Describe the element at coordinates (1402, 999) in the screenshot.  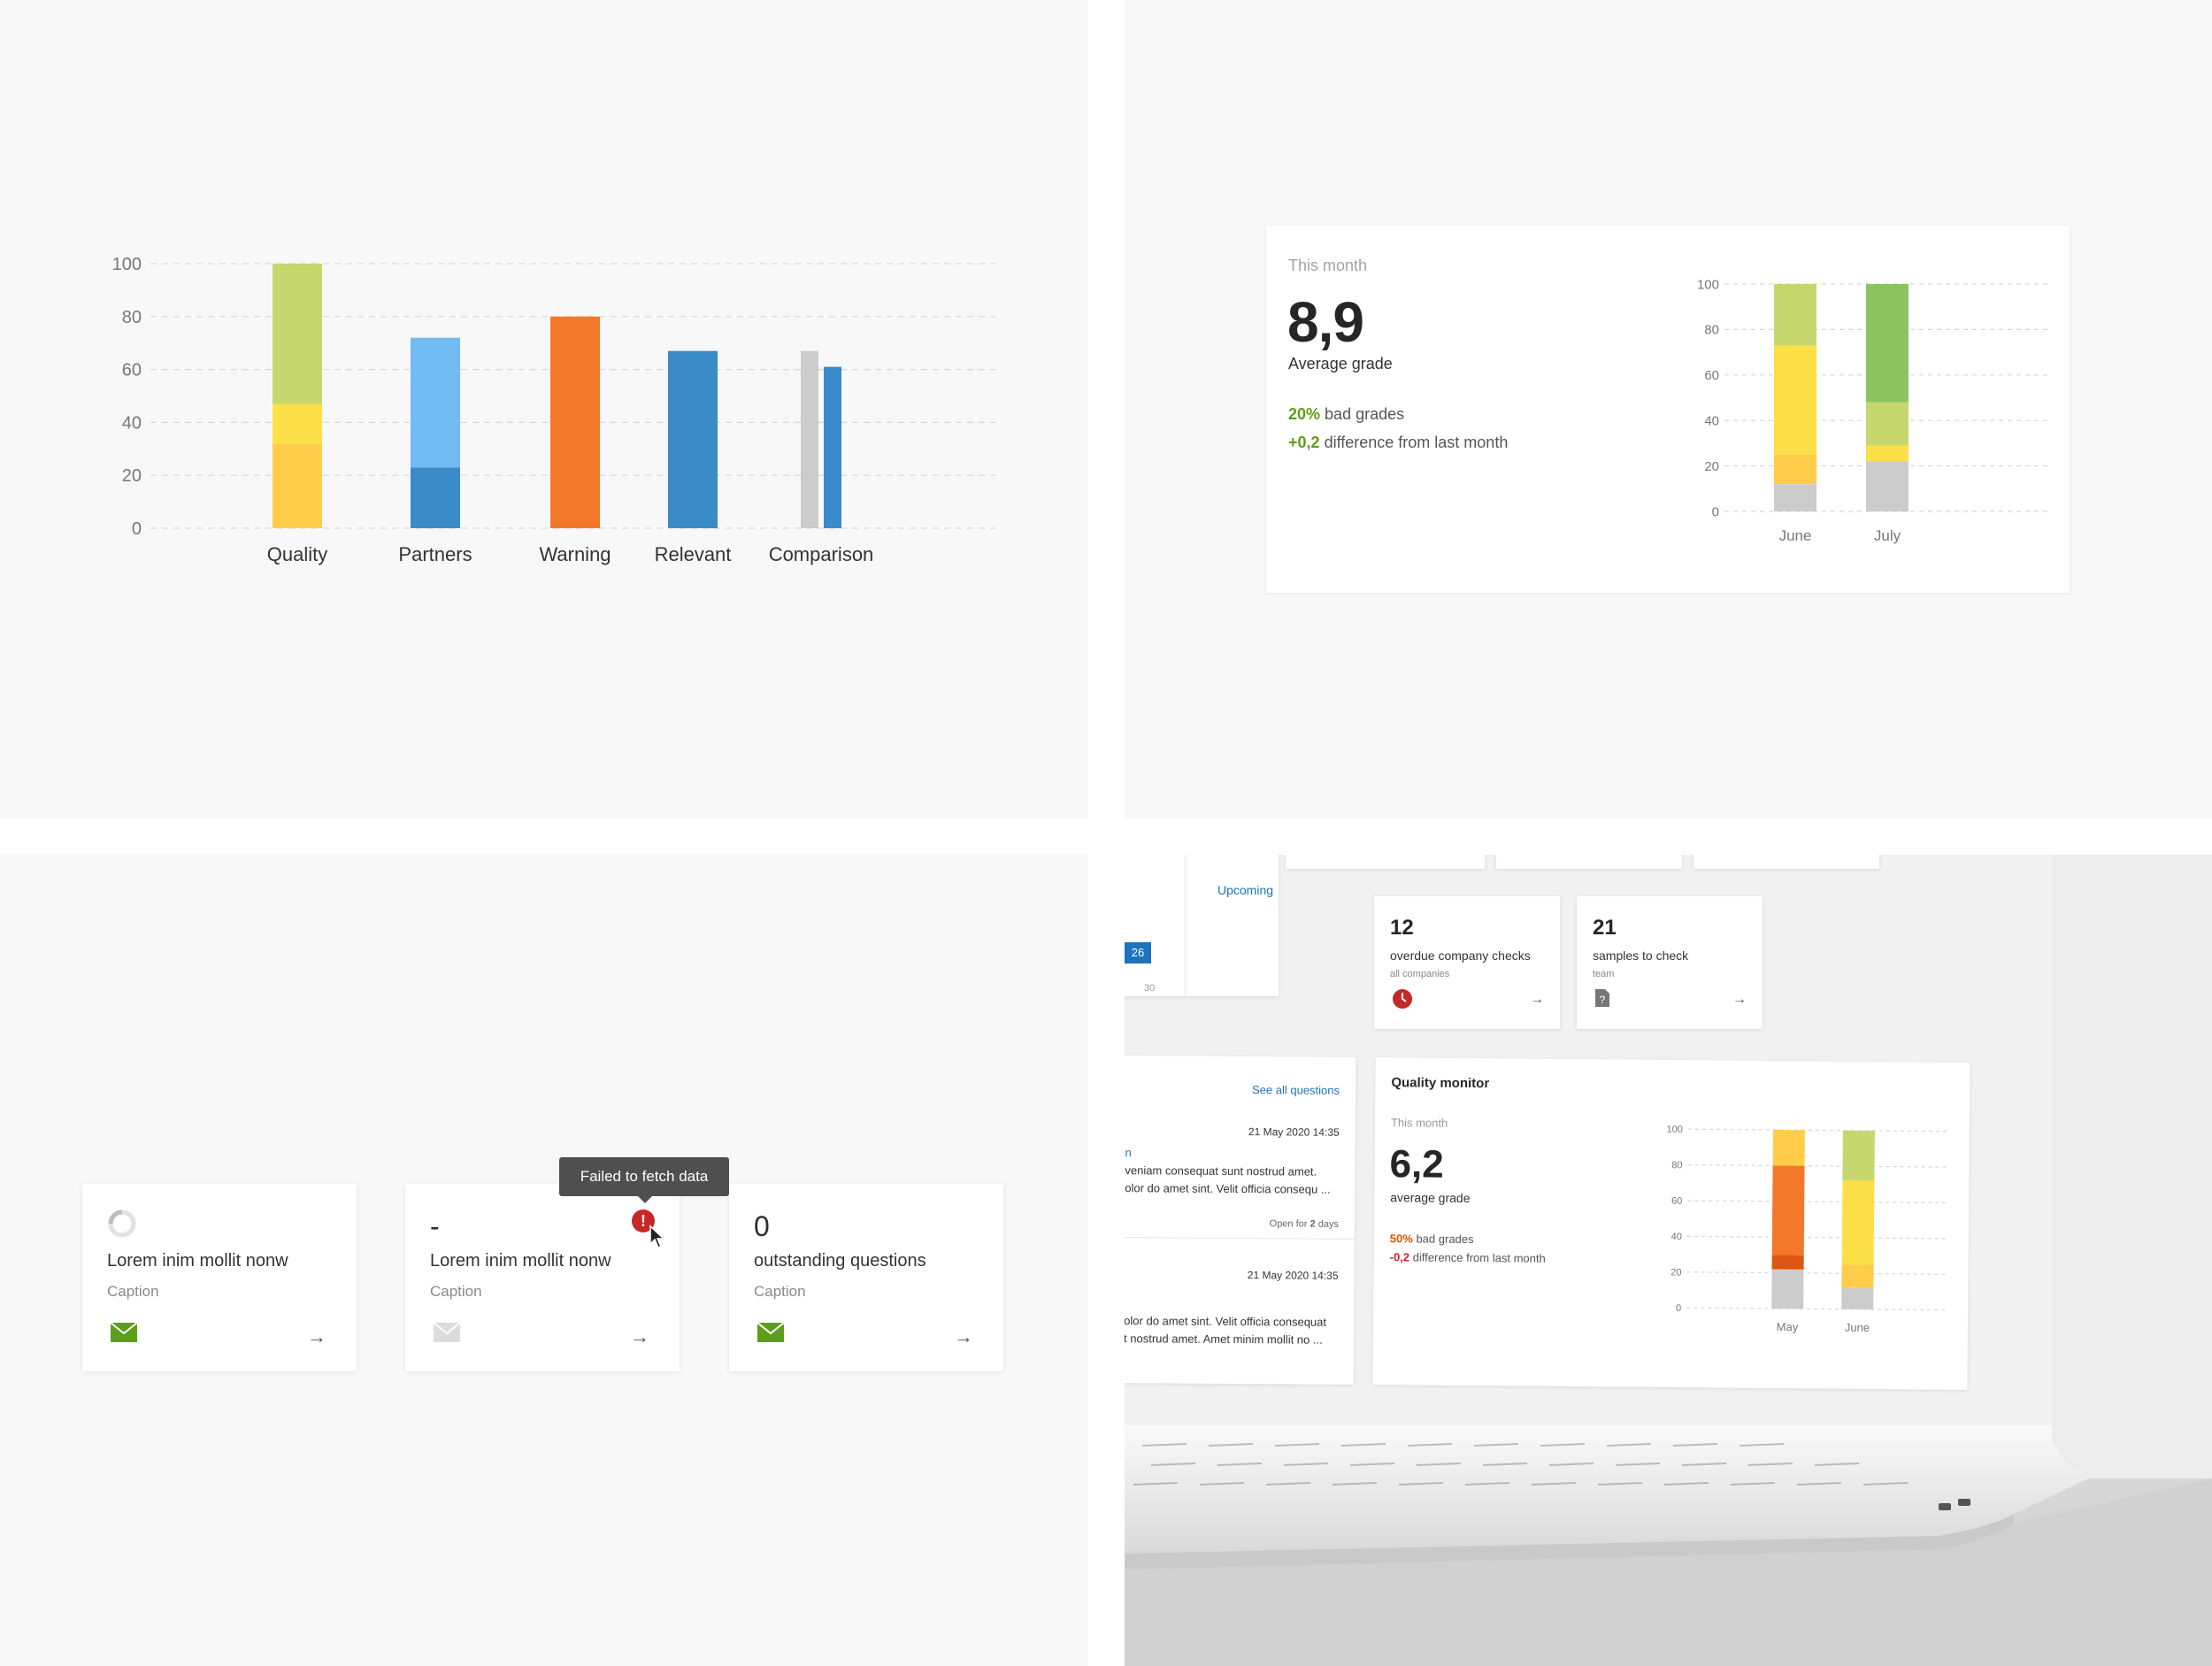
I see `clock-alert-icon` at that location.